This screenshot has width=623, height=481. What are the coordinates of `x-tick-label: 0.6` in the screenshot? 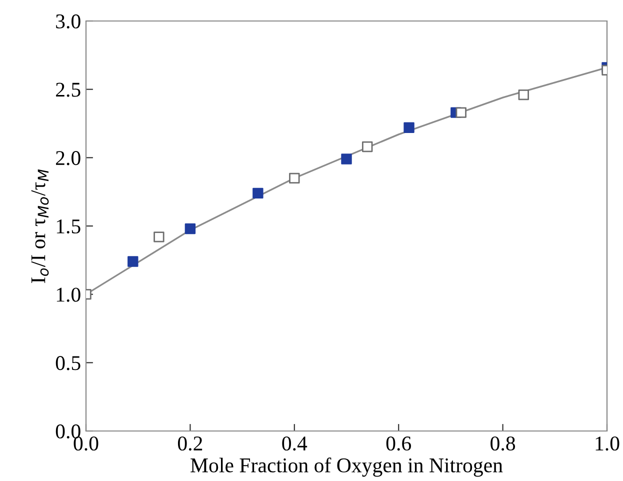 It's located at (398, 443).